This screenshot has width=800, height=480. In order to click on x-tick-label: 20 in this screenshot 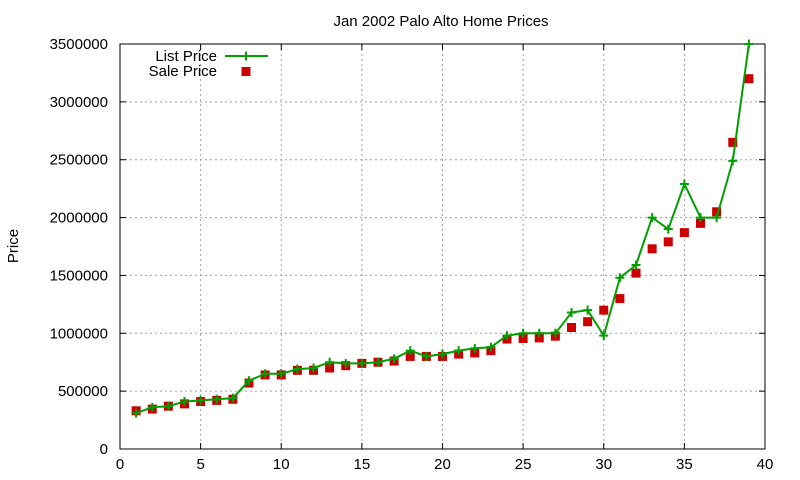, I will do `click(442, 464)`.